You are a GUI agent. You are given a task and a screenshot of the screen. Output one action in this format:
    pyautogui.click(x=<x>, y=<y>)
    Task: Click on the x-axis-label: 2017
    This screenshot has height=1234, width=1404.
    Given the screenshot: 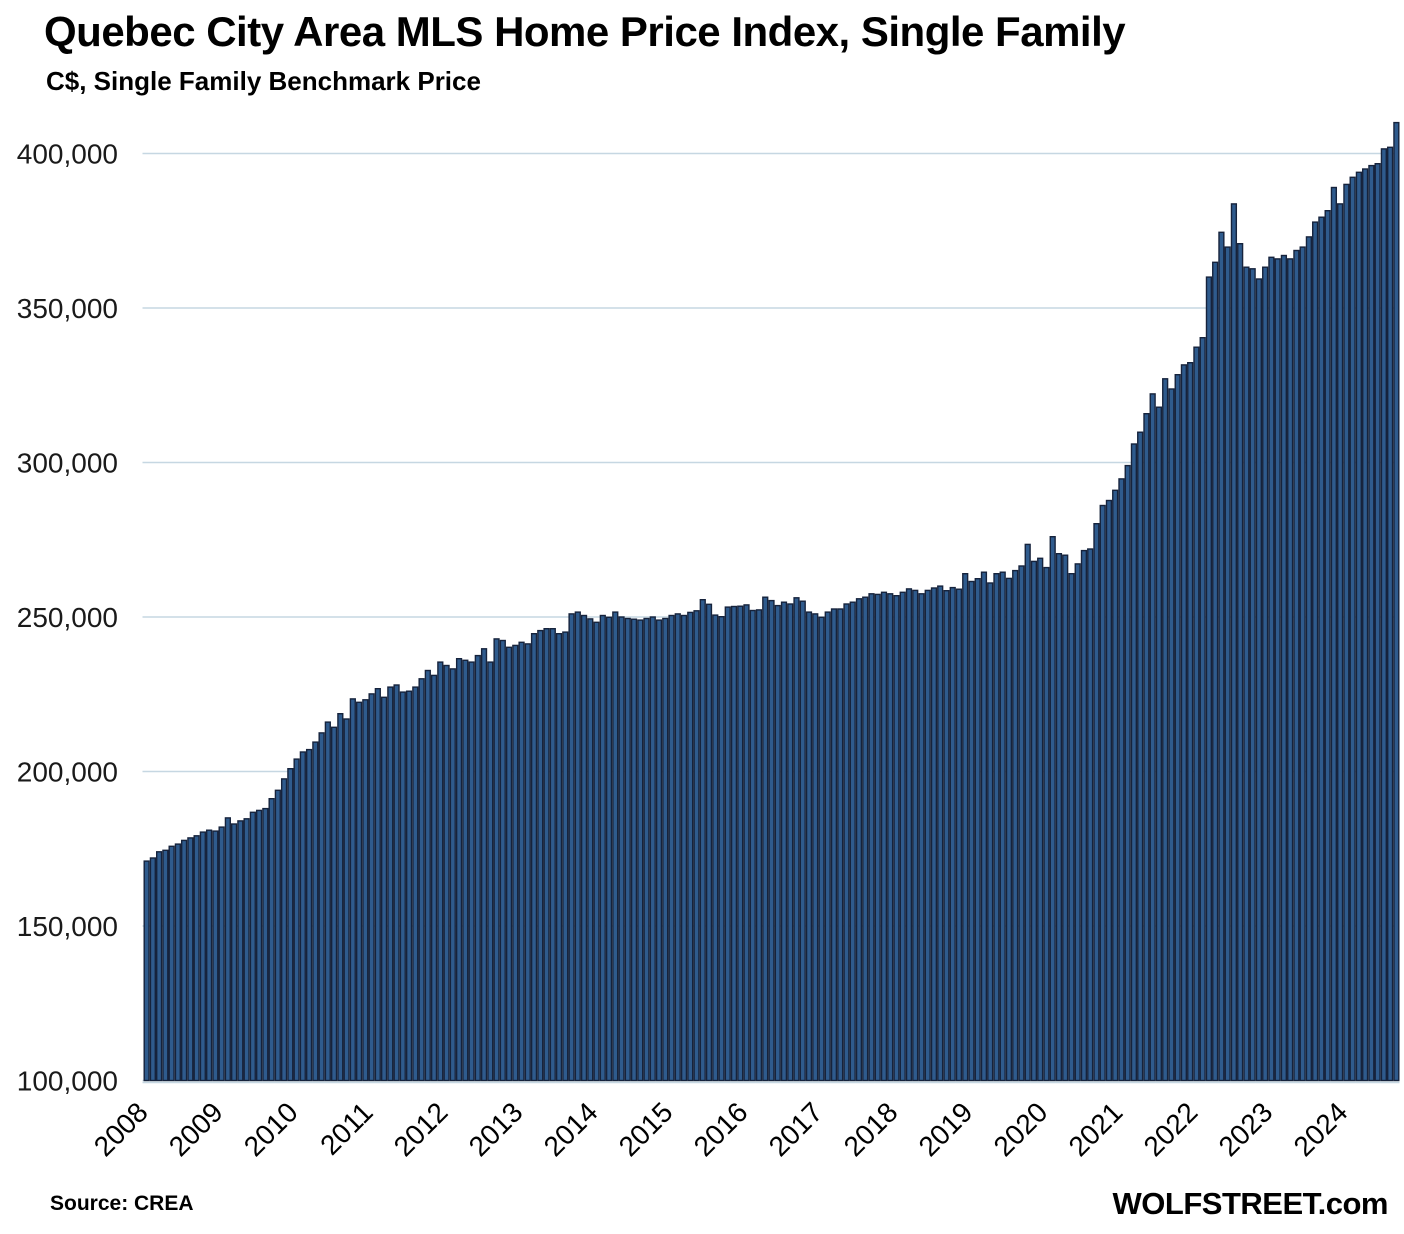 What is the action you would take?
    pyautogui.click(x=796, y=1129)
    